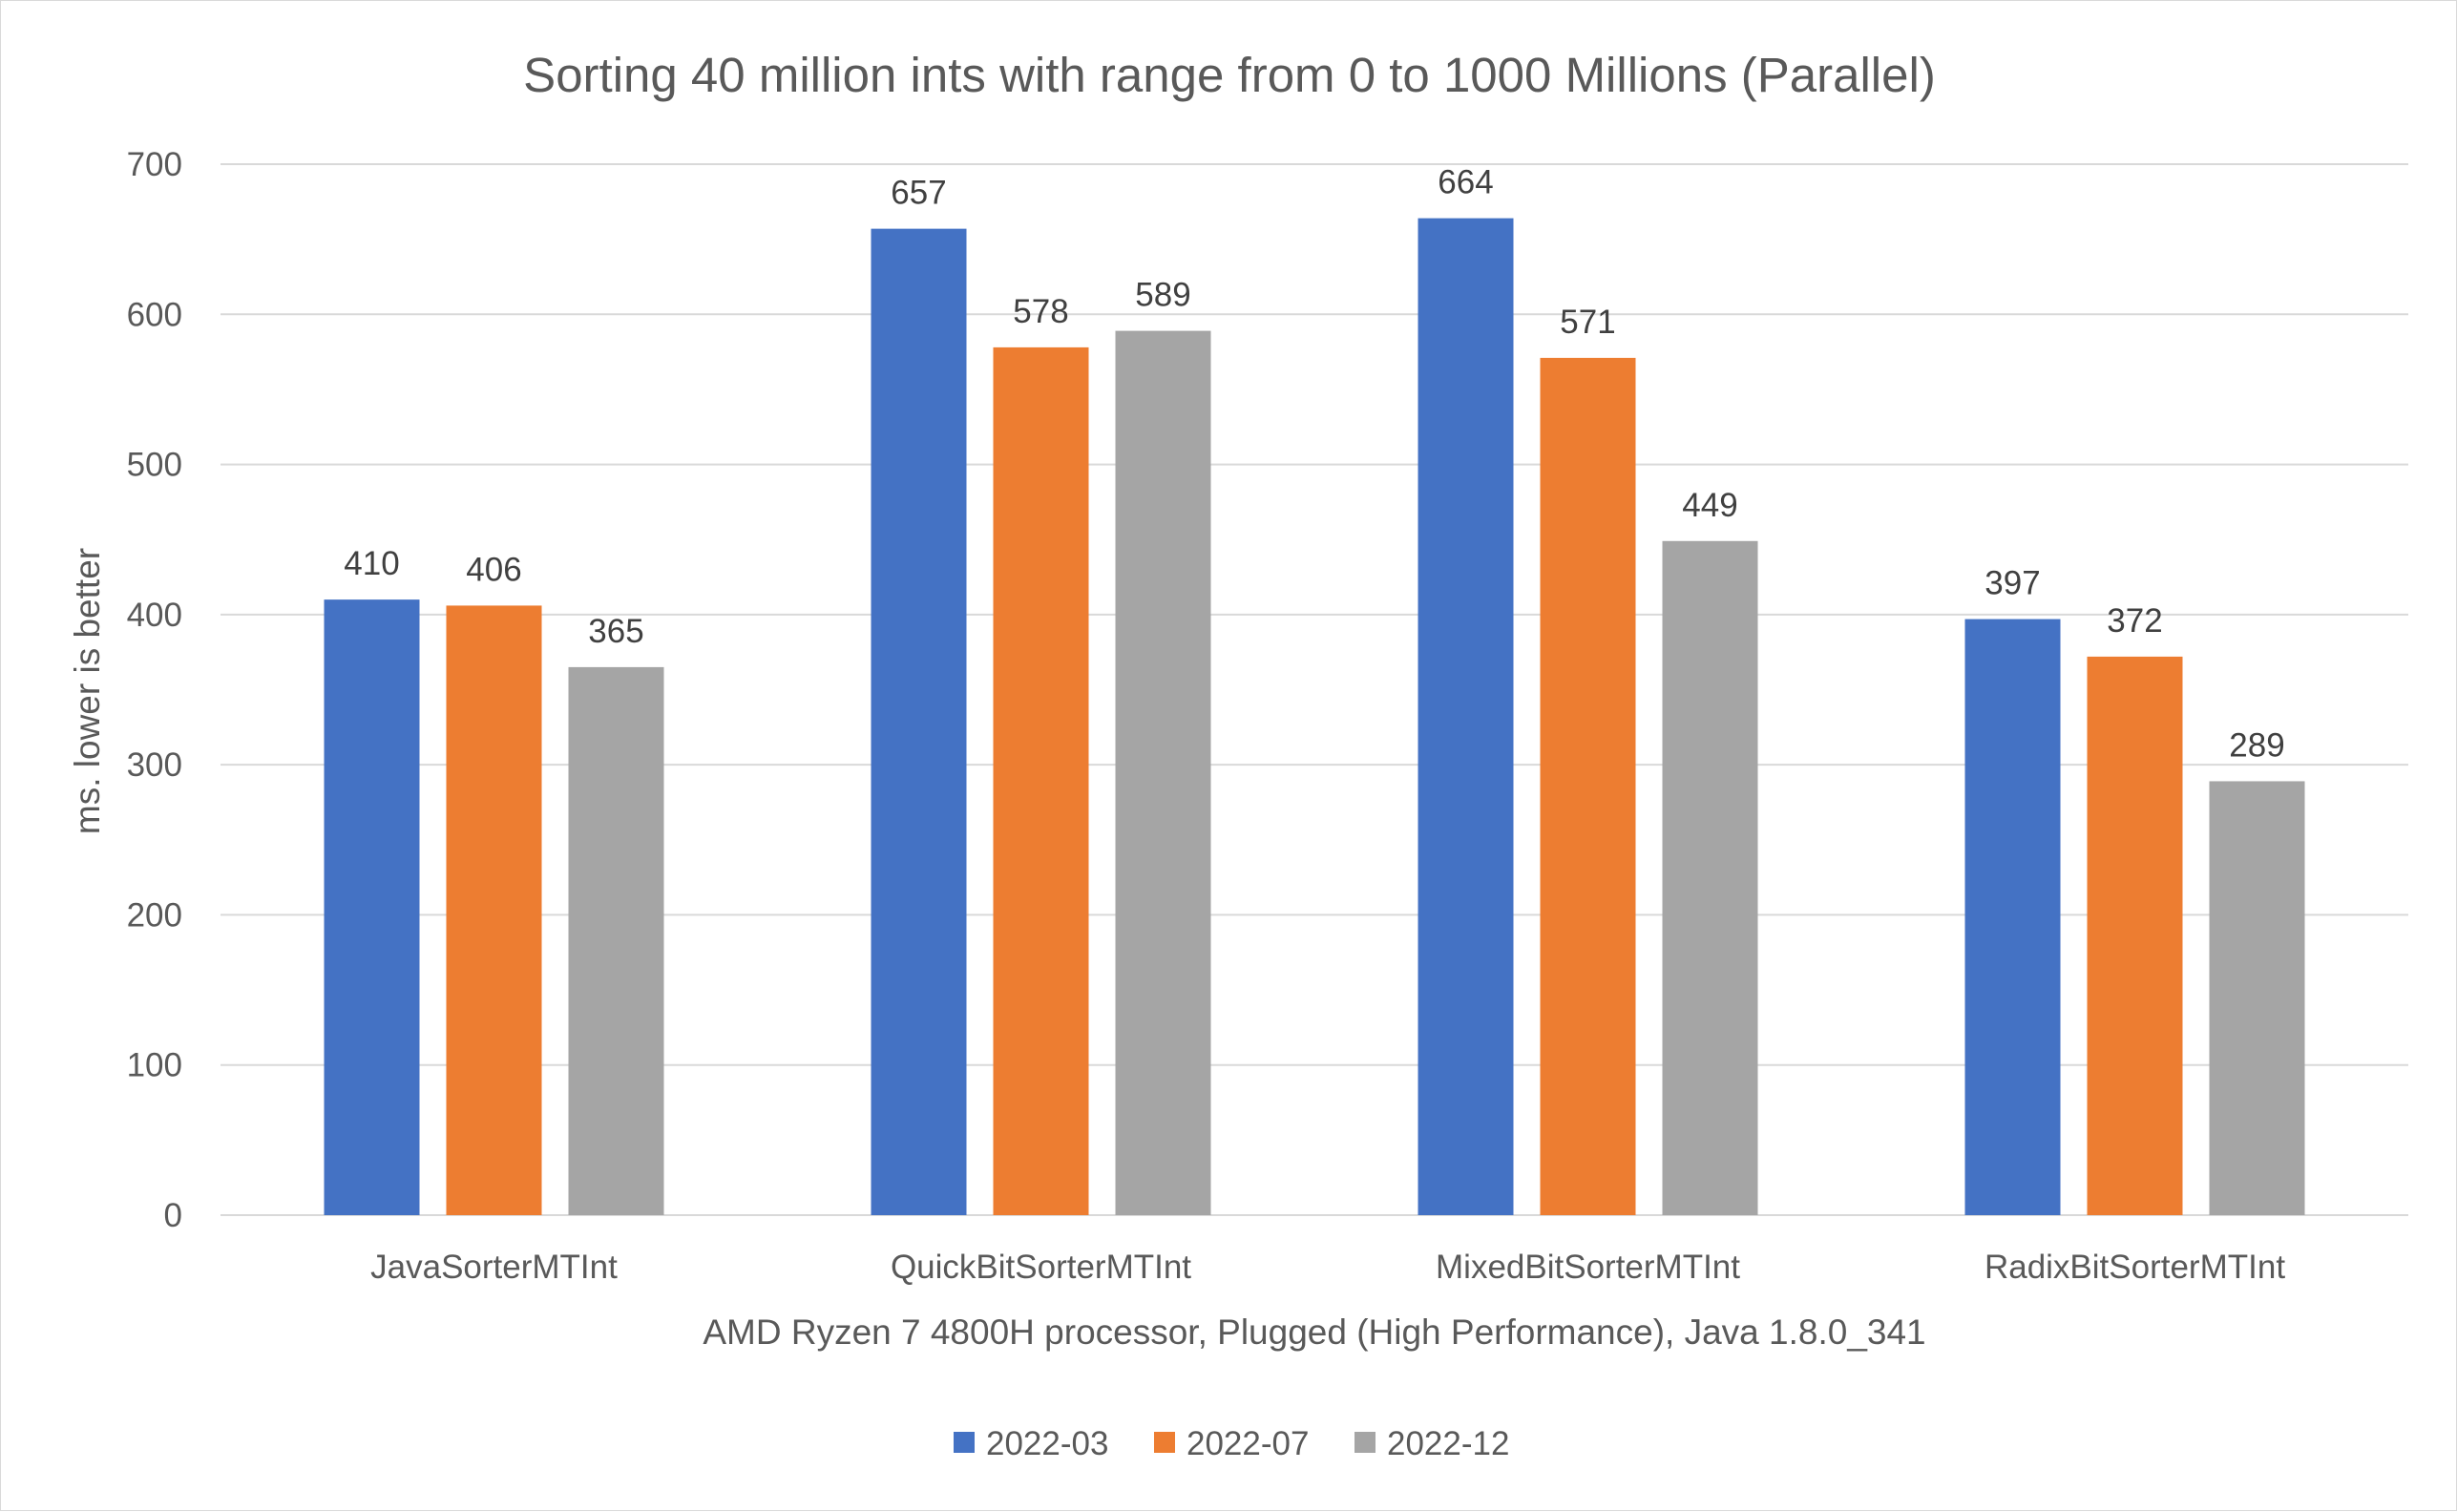  What do you see at coordinates (154, 915) in the screenshot?
I see `y-tick-label: 200` at bounding box center [154, 915].